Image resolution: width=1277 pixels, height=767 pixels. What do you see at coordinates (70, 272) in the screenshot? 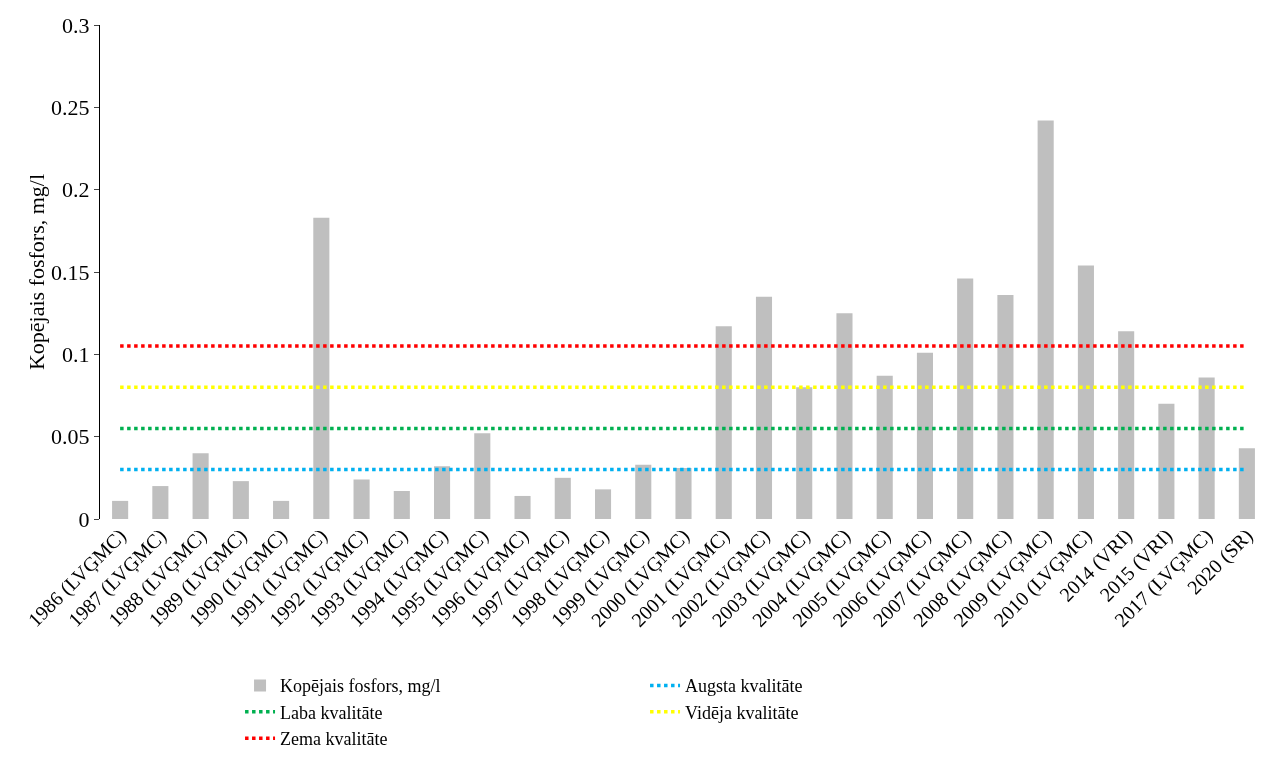
I see `y-tick-label: 0.15` at bounding box center [70, 272].